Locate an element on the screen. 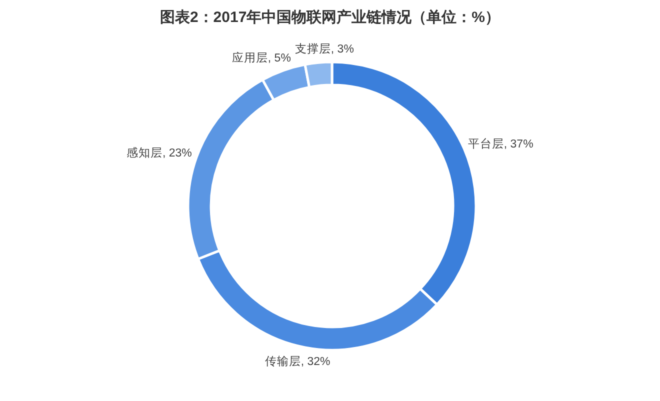  slice-label: 传输层, 32% is located at coordinates (297, 361).